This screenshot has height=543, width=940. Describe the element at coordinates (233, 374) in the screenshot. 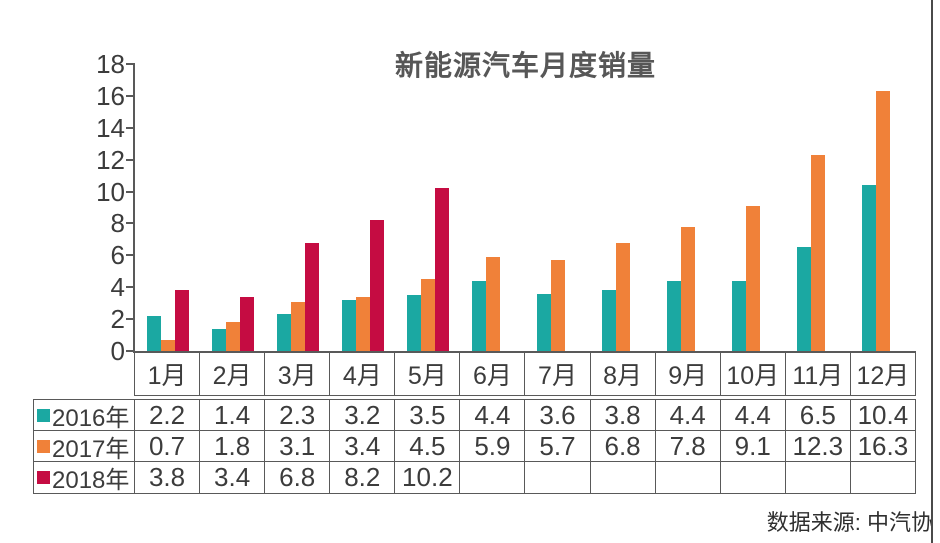

I see `x-axis-month-label: 2月` at that location.